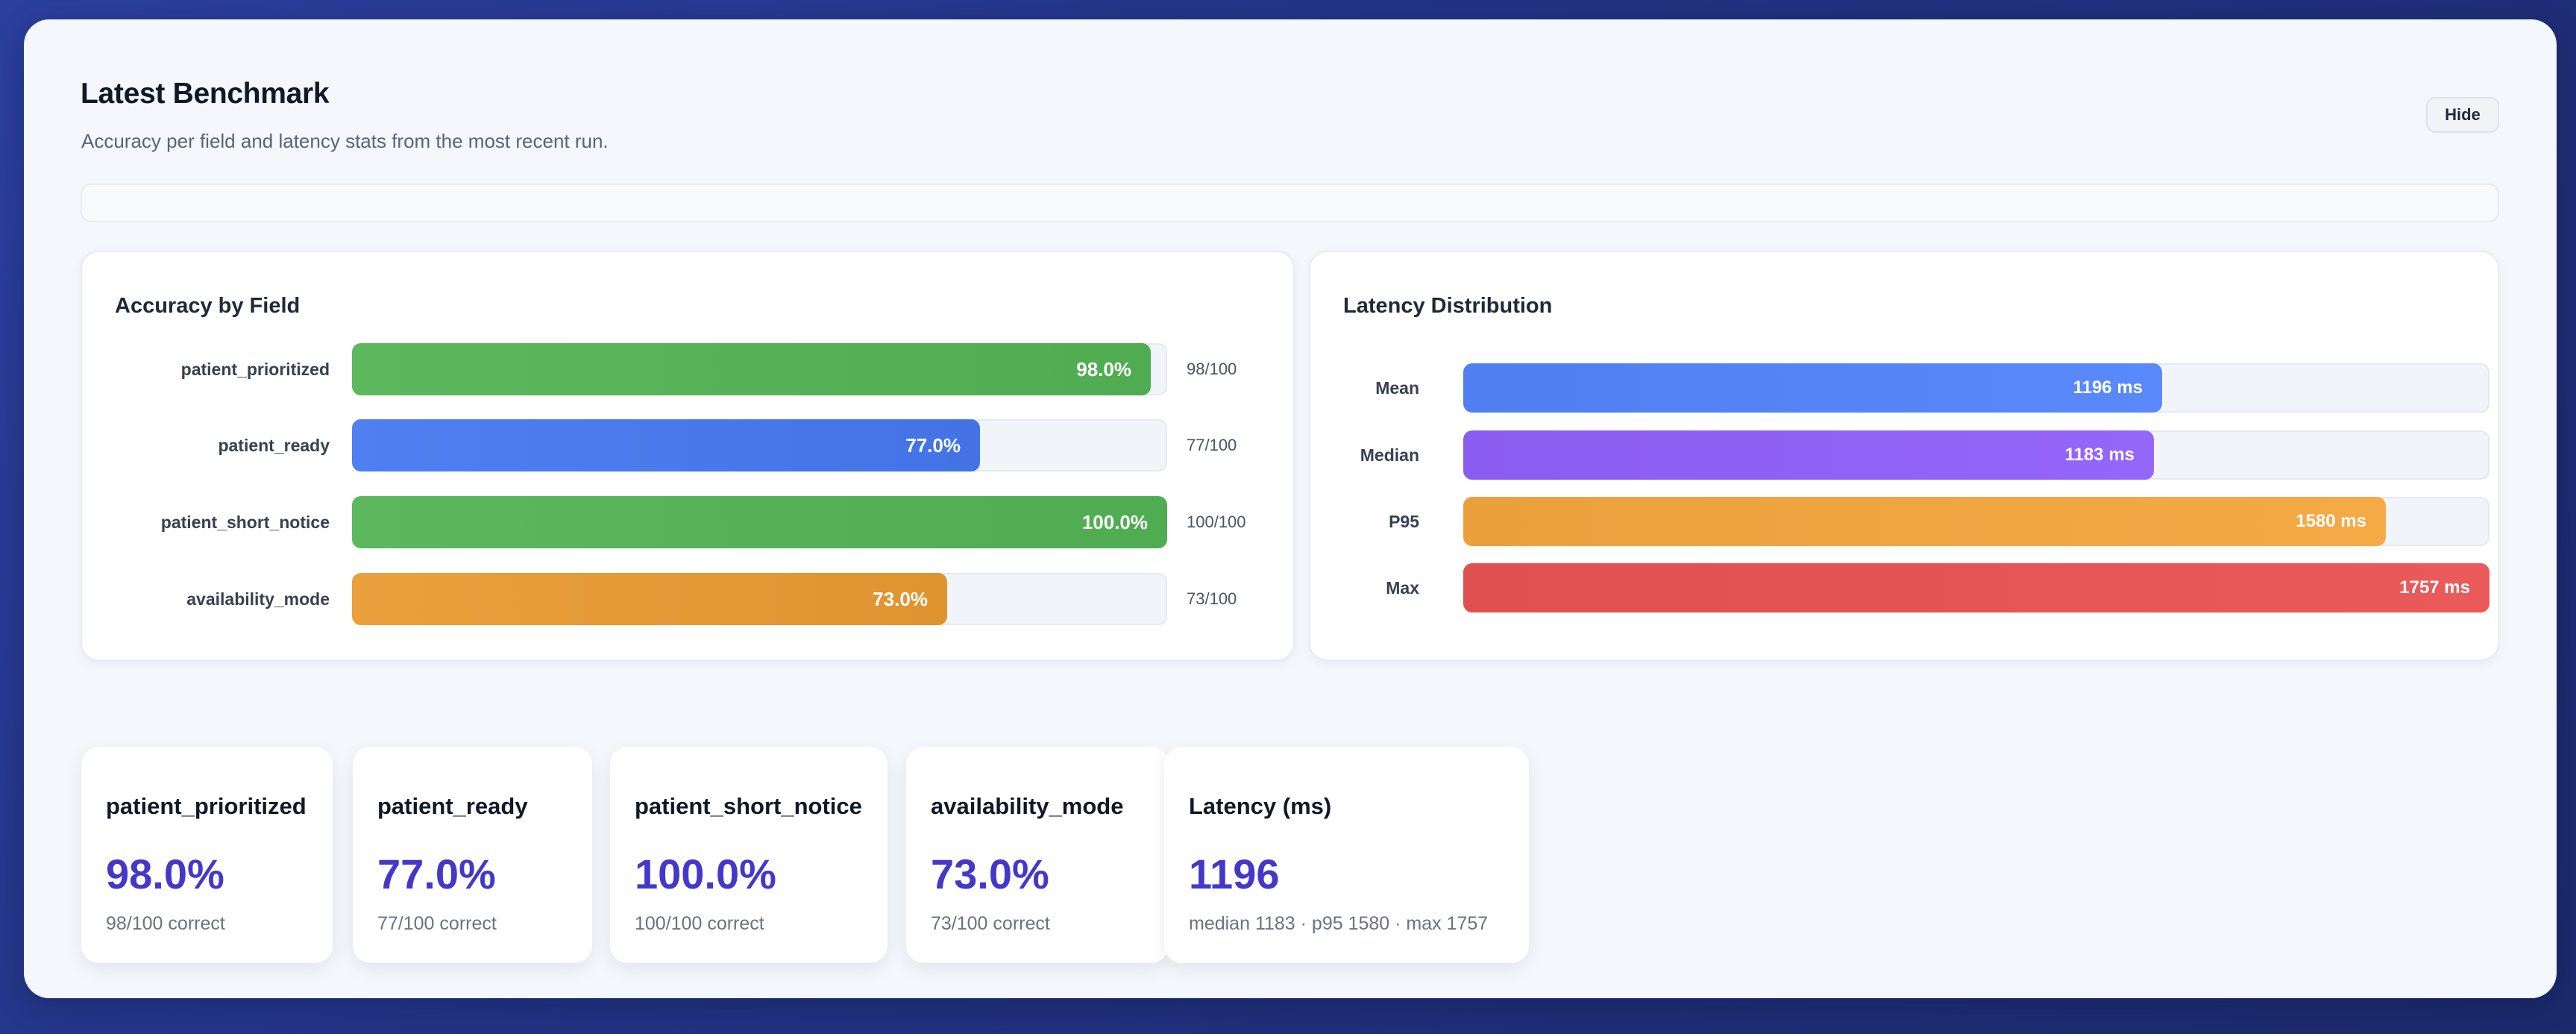  Describe the element at coordinates (1397, 388) in the screenshot. I see `latency-row-label: Mean` at that location.